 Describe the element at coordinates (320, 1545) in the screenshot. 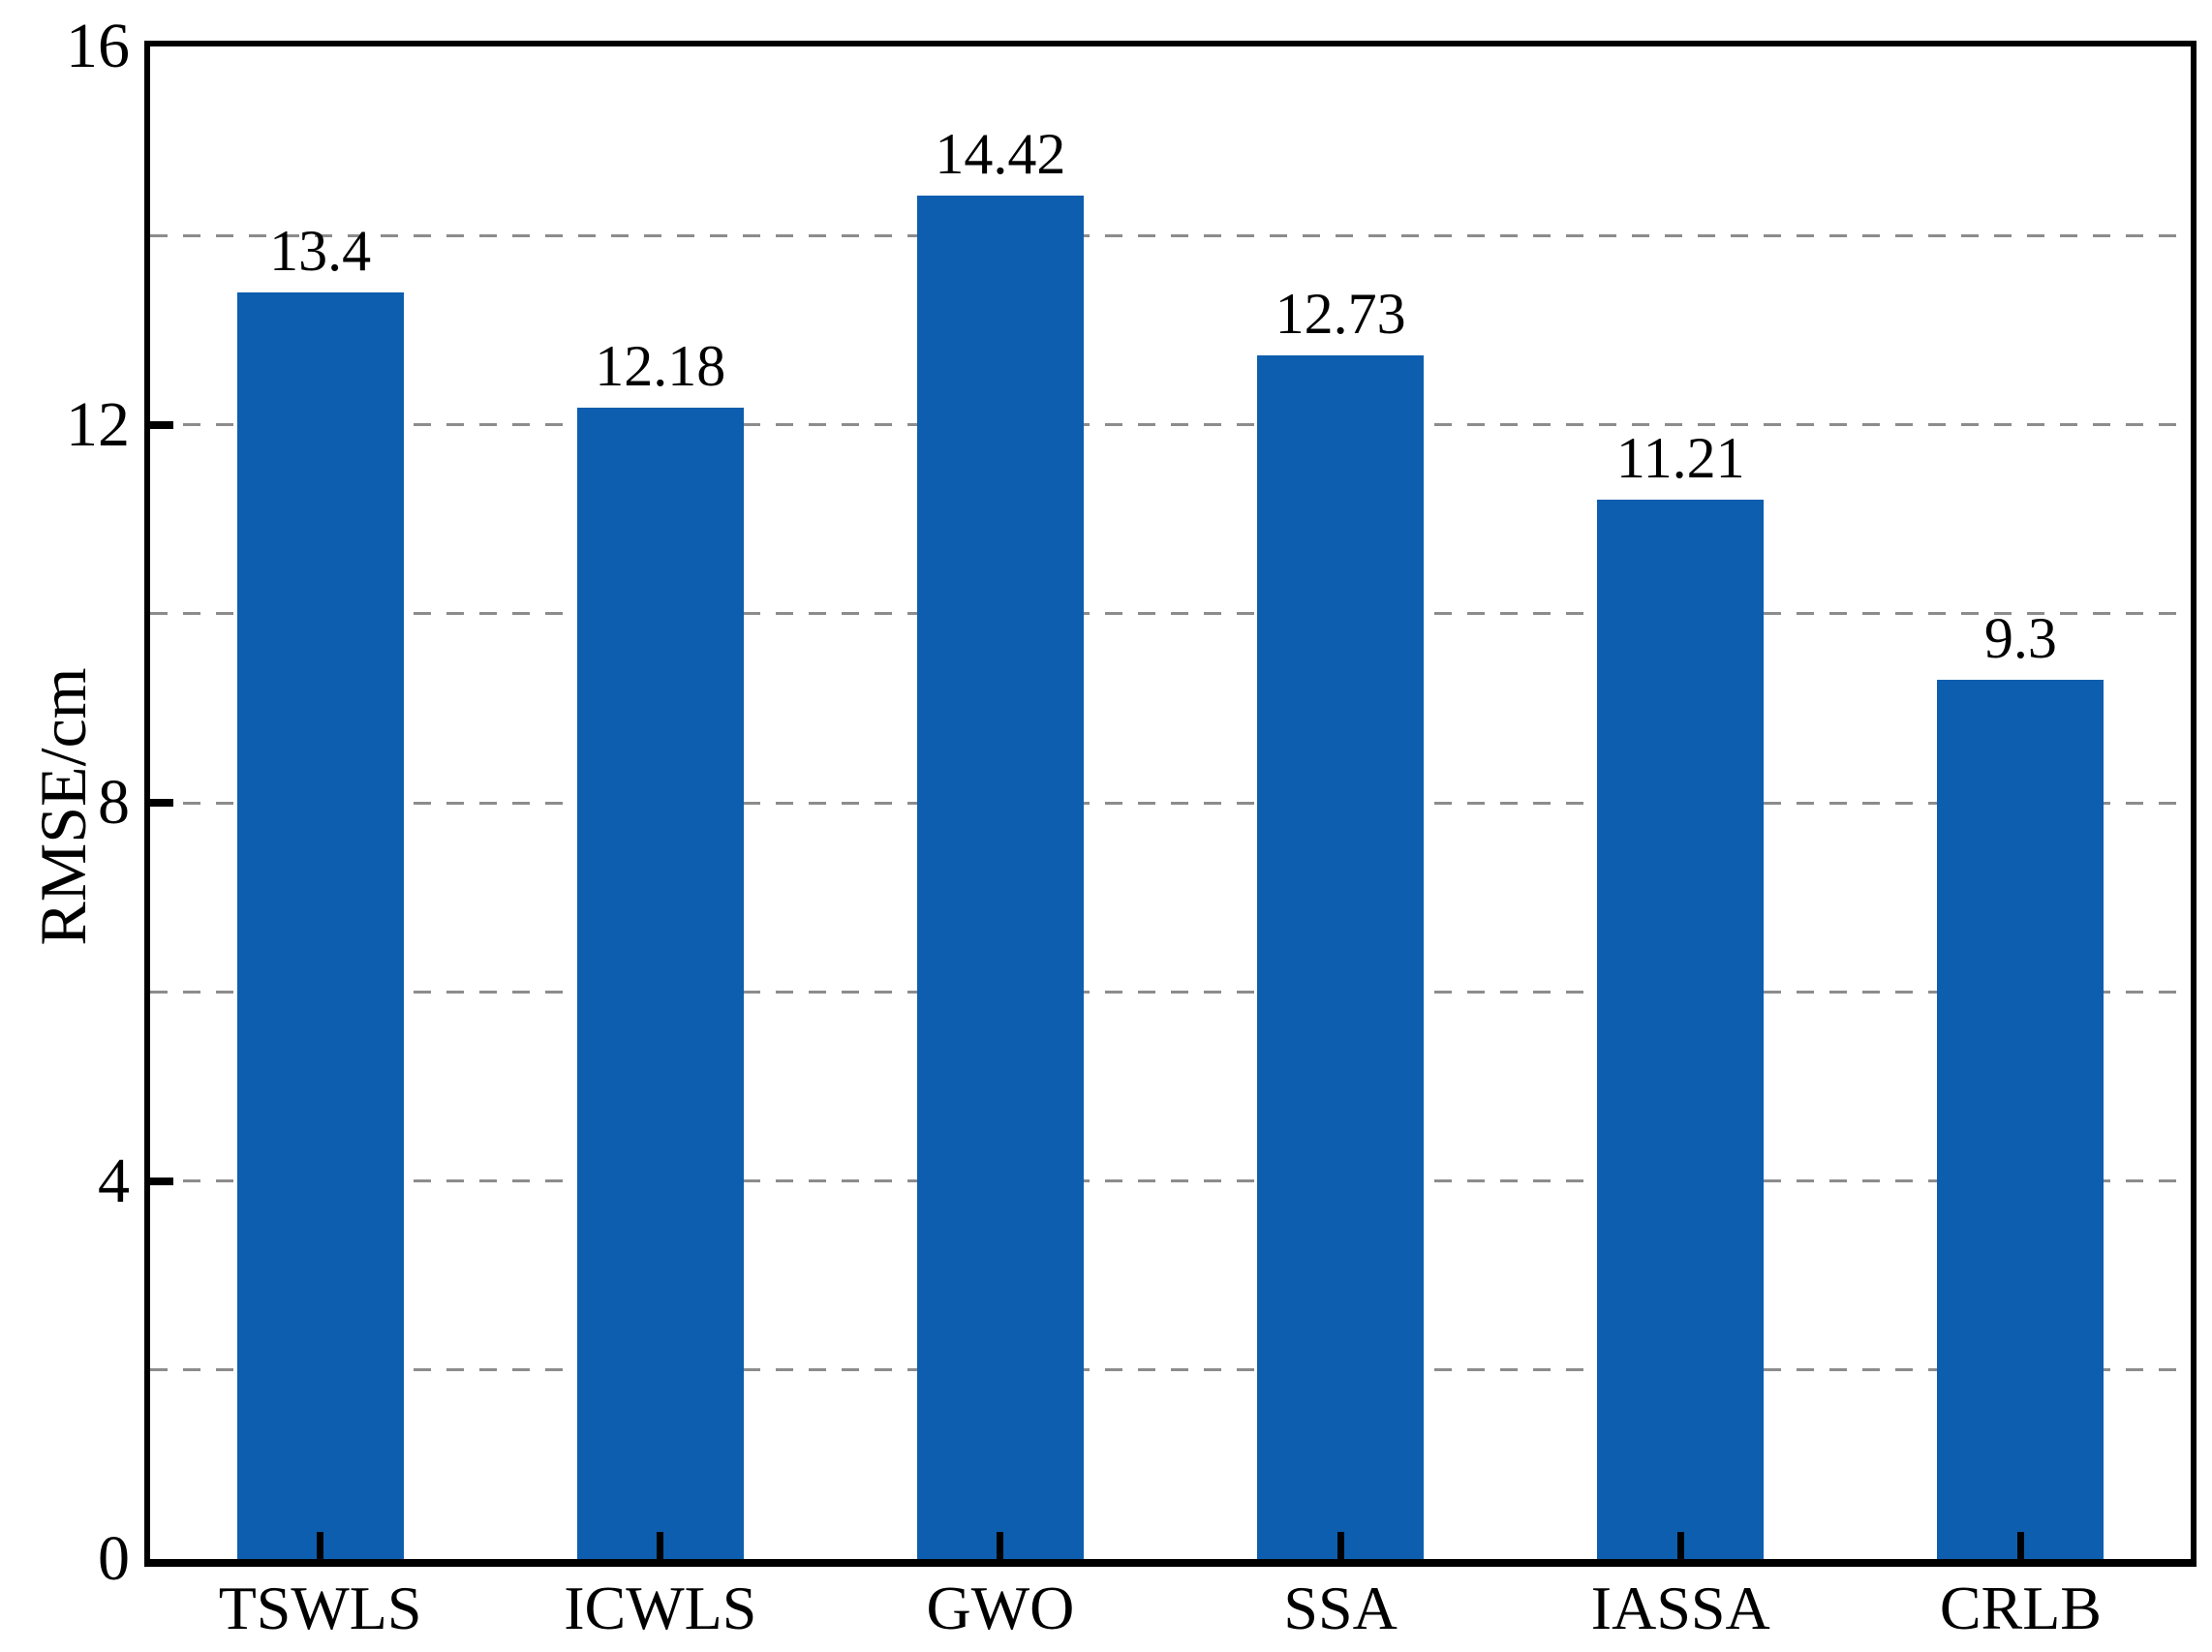

I see `x-axis-tick-tswls` at that location.